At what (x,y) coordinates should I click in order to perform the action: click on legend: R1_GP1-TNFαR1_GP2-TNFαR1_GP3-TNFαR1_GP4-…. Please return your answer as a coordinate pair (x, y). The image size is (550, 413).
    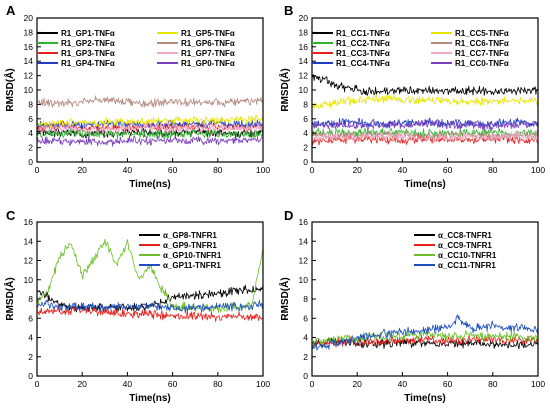
    Looking at the image, I should click on (136, 48).